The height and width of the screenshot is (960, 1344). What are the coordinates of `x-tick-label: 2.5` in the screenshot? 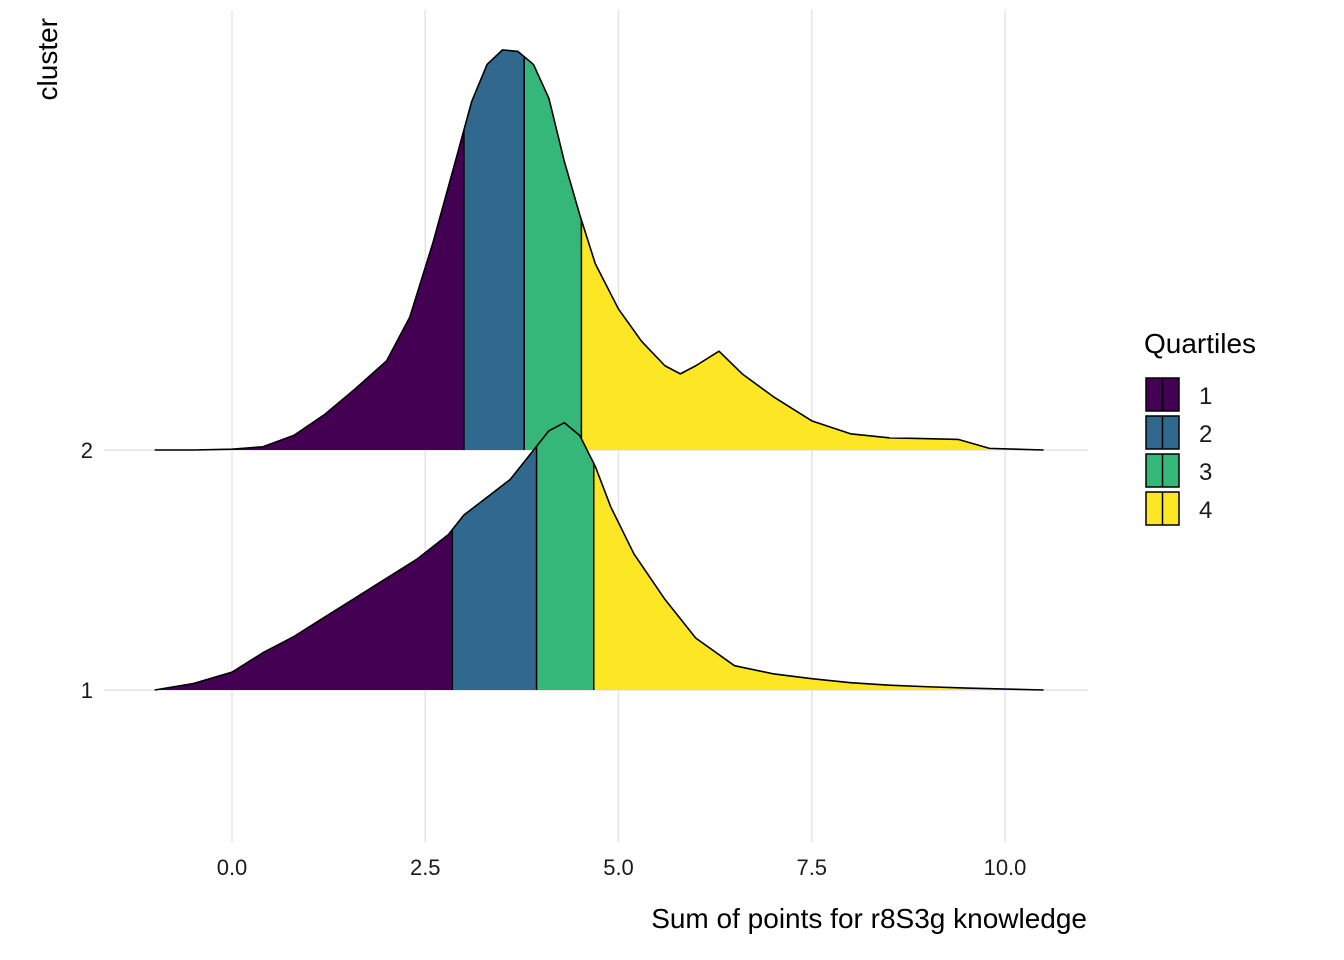 It's located at (425, 867).